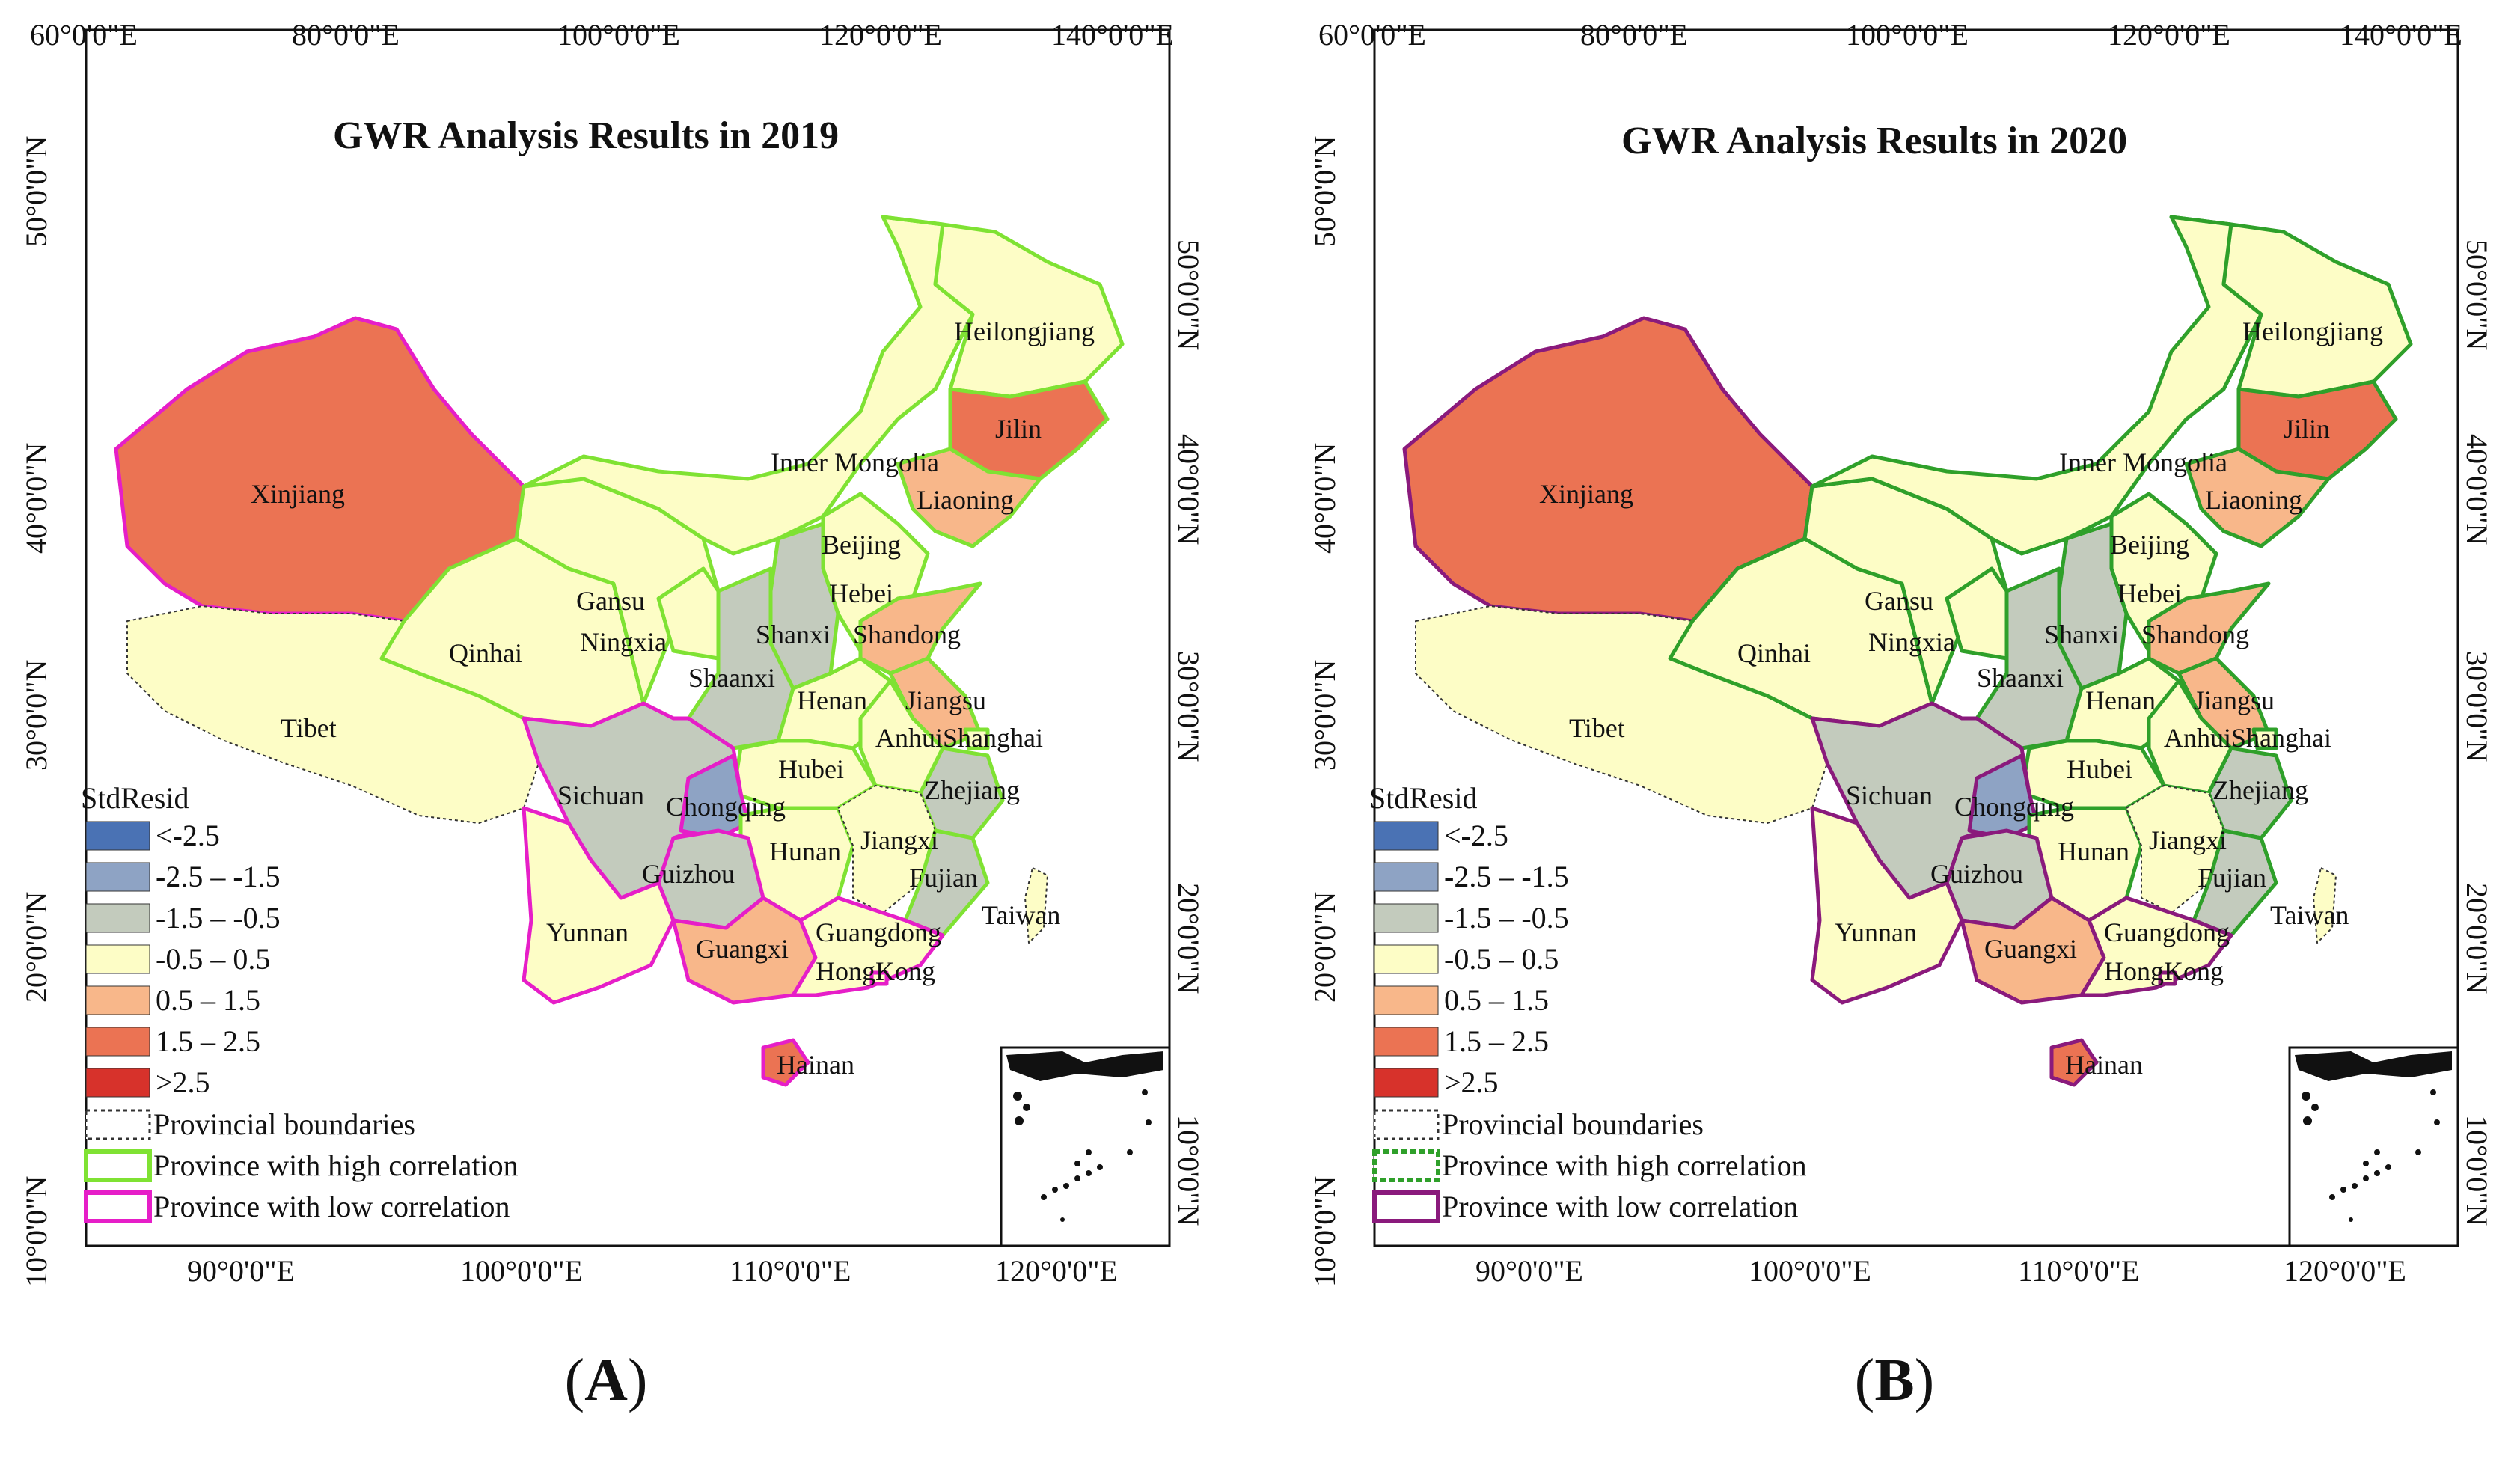 The height and width of the screenshot is (1483, 2520). Describe the element at coordinates (1586, 494) in the screenshot. I see `label-xinjiang: Xinjiang` at that location.